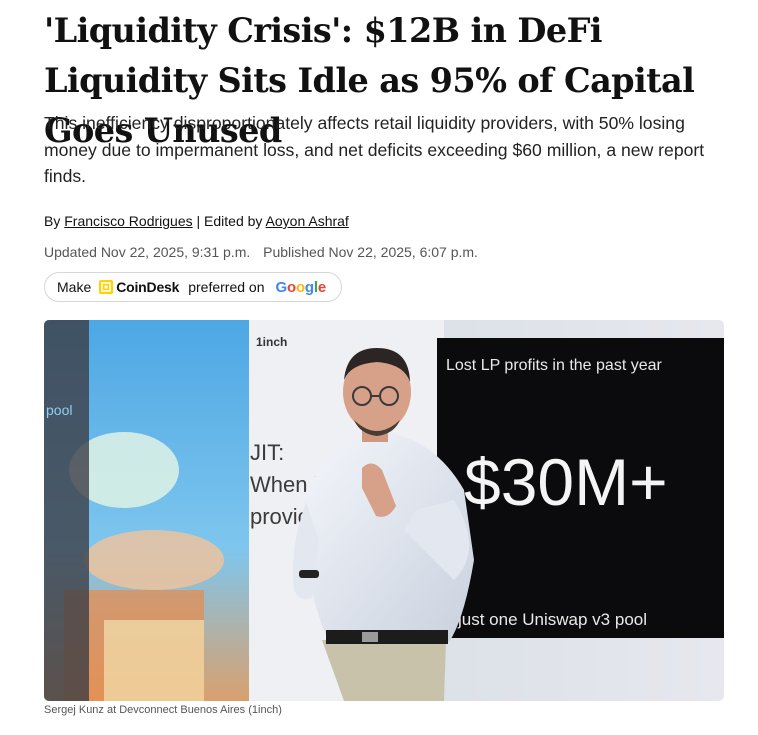  I want to click on svg-text: provic, so click(279, 516).